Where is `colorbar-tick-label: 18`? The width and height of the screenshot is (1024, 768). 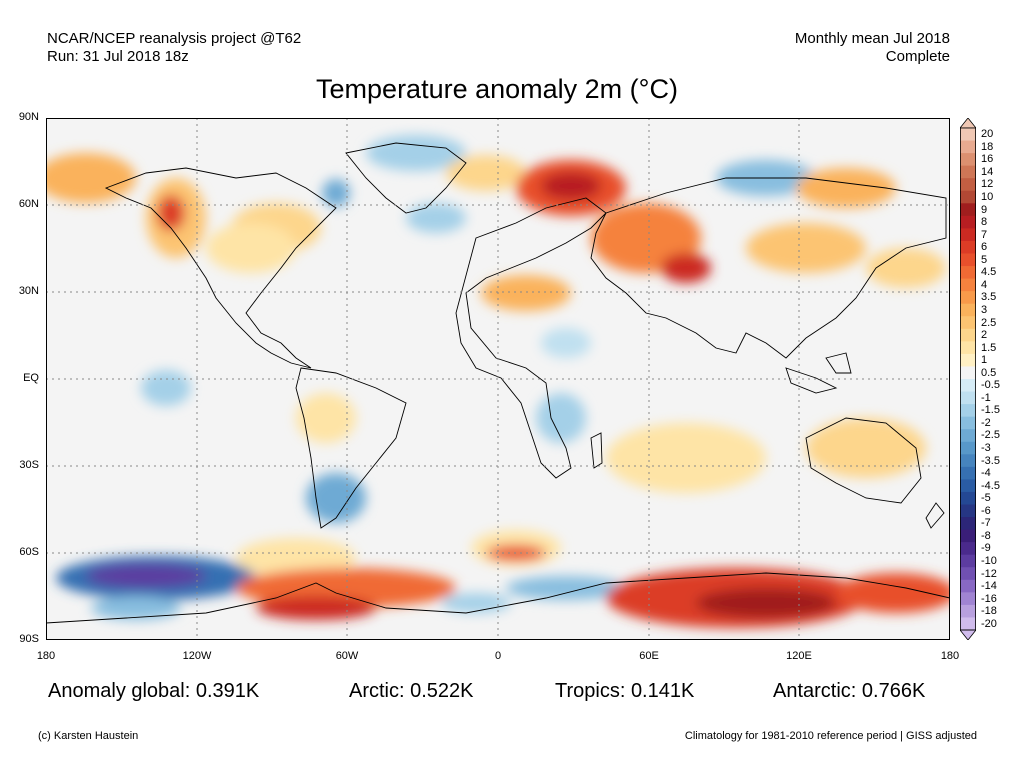
colorbar-tick-label: 18 is located at coordinates (987, 146).